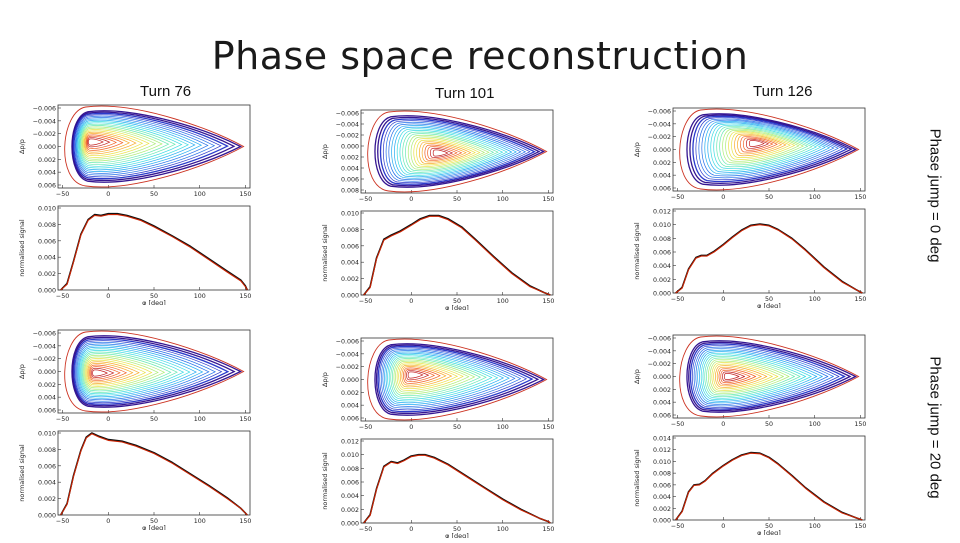  What do you see at coordinates (935, 195) in the screenshot?
I see `phase-jump-label-0: Phase jump = 0 deg` at bounding box center [935, 195].